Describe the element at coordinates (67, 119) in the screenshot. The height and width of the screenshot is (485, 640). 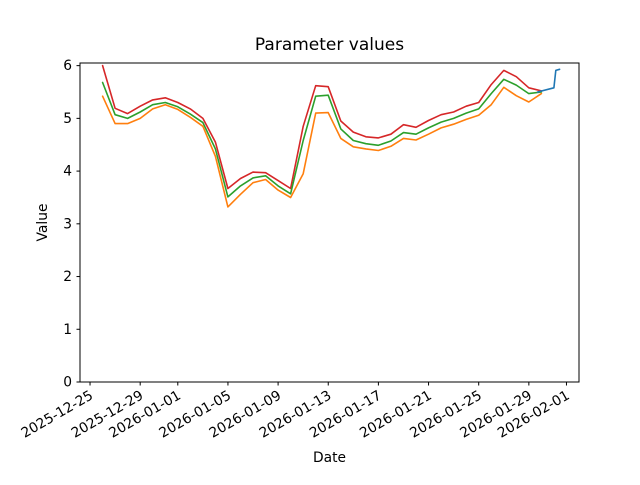
I see `y-tick-label: 5` at that location.